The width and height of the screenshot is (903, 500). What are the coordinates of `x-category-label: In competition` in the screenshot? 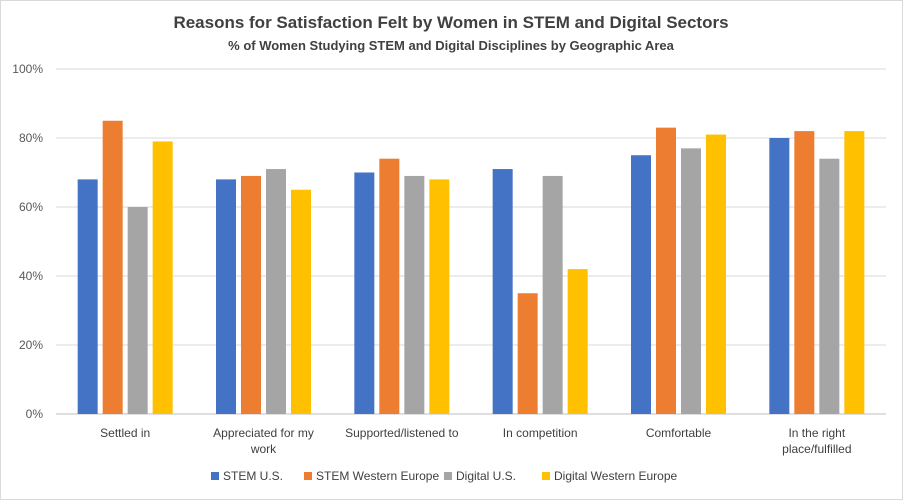 It's located at (540, 433).